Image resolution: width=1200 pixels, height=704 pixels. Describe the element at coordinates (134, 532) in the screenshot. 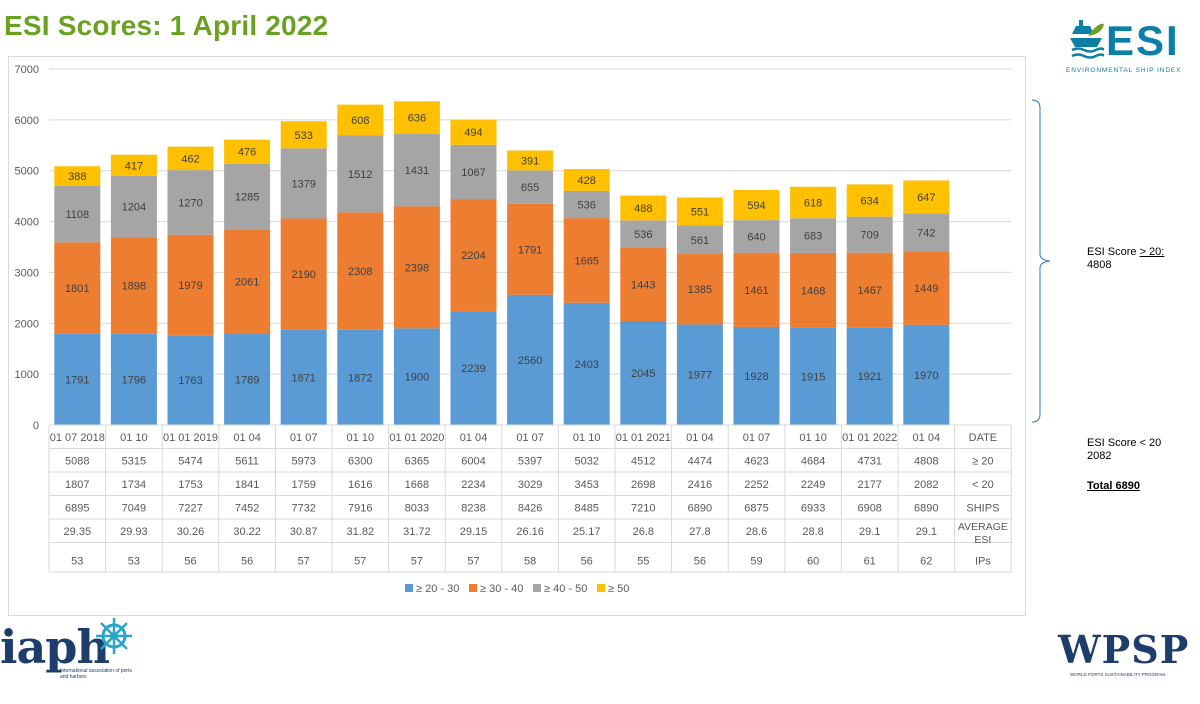

I see `table-cell: 29.93` at that location.